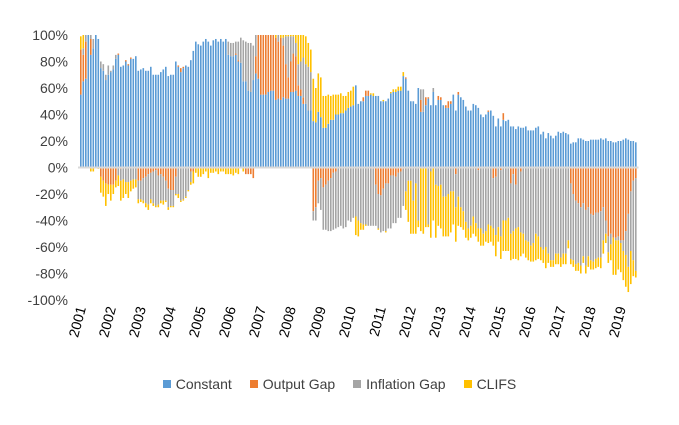 The width and height of the screenshot is (679, 425). Describe the element at coordinates (287, 321) in the screenshot. I see `x-tick-label: 2008` at that location.